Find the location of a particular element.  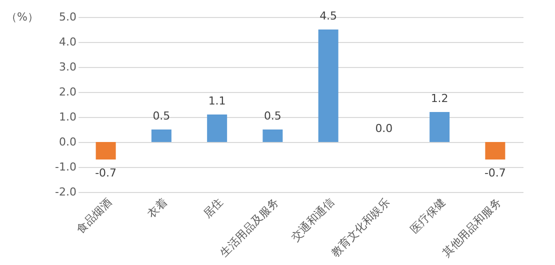

data-label: 0.0 is located at coordinates (384, 128).